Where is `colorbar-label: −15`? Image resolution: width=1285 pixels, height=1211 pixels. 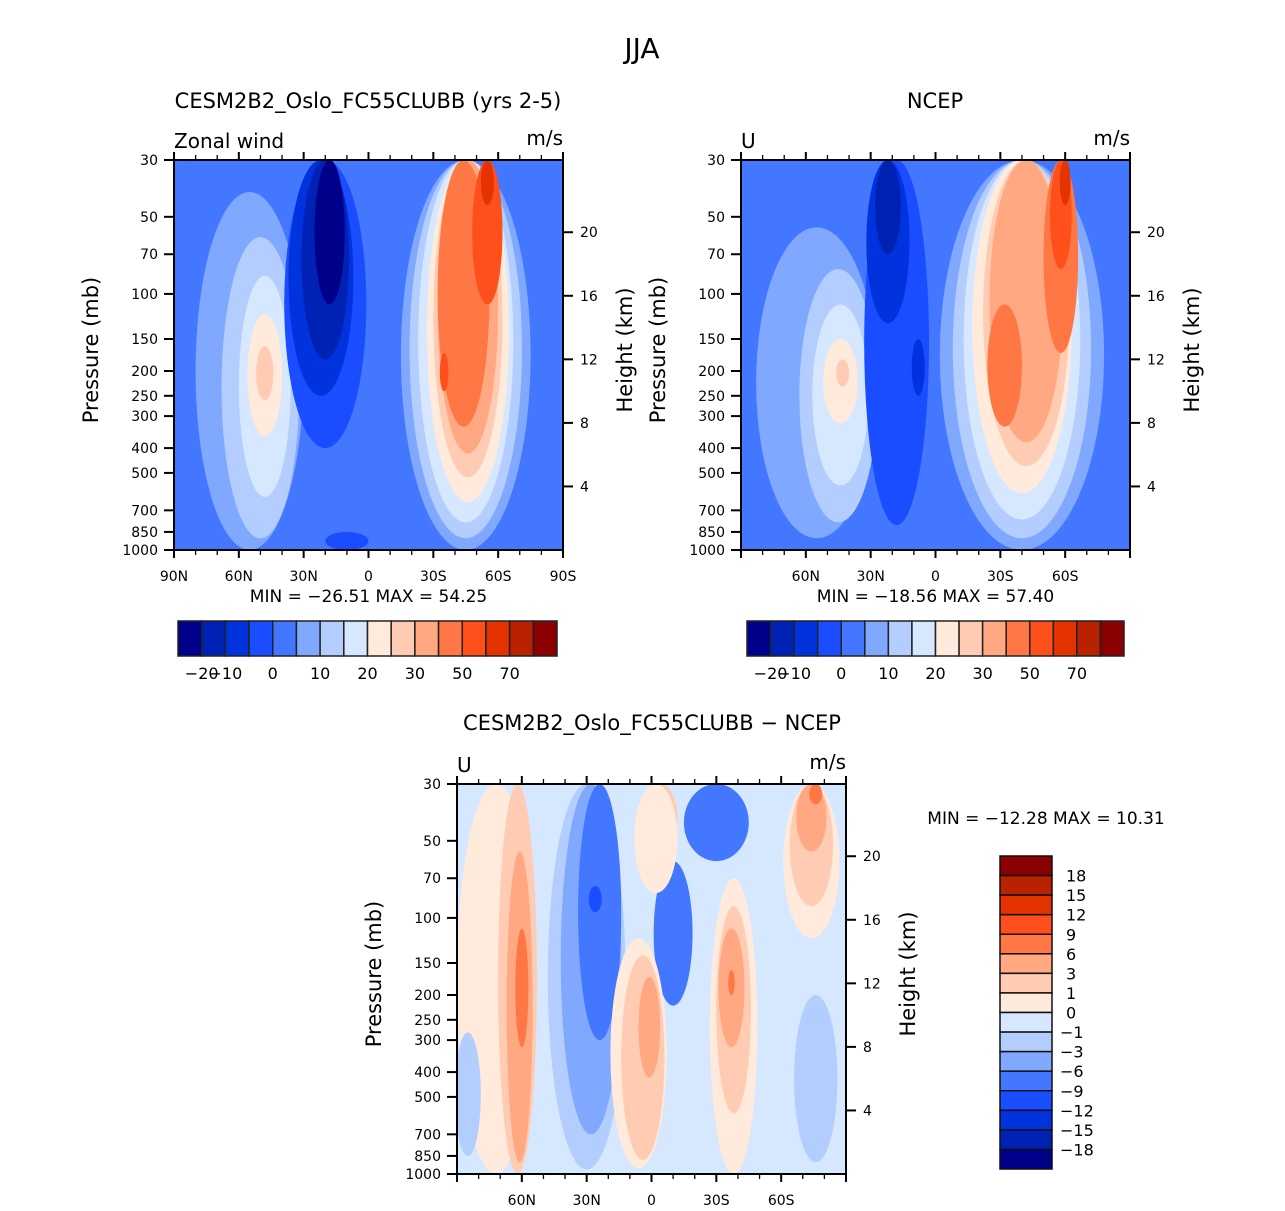
colorbar-label: −15 is located at coordinates (1077, 1130).